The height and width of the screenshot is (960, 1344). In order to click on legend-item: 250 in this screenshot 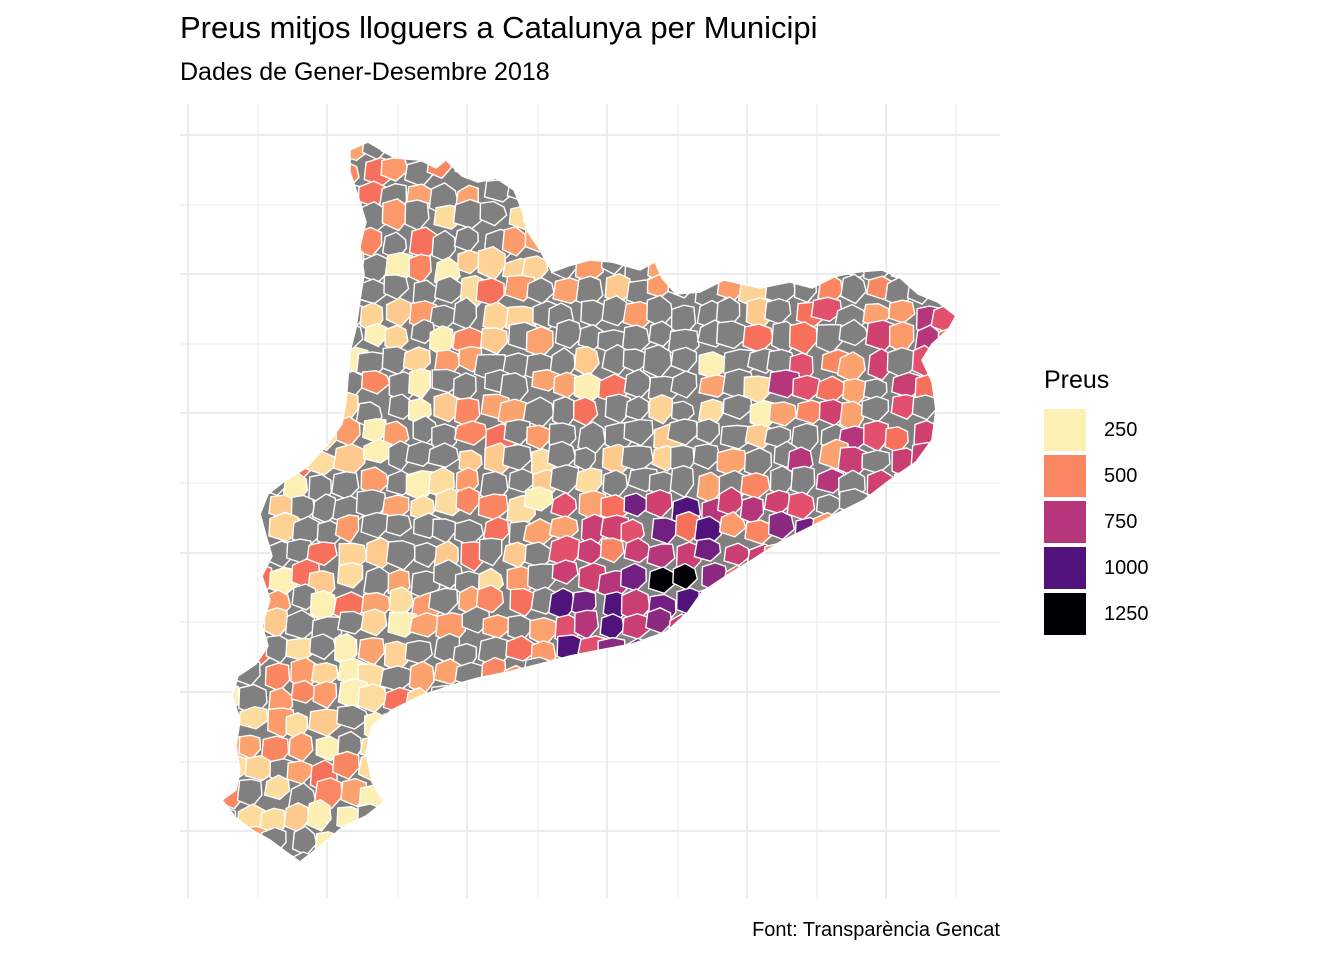, I will do `click(1096, 430)`.